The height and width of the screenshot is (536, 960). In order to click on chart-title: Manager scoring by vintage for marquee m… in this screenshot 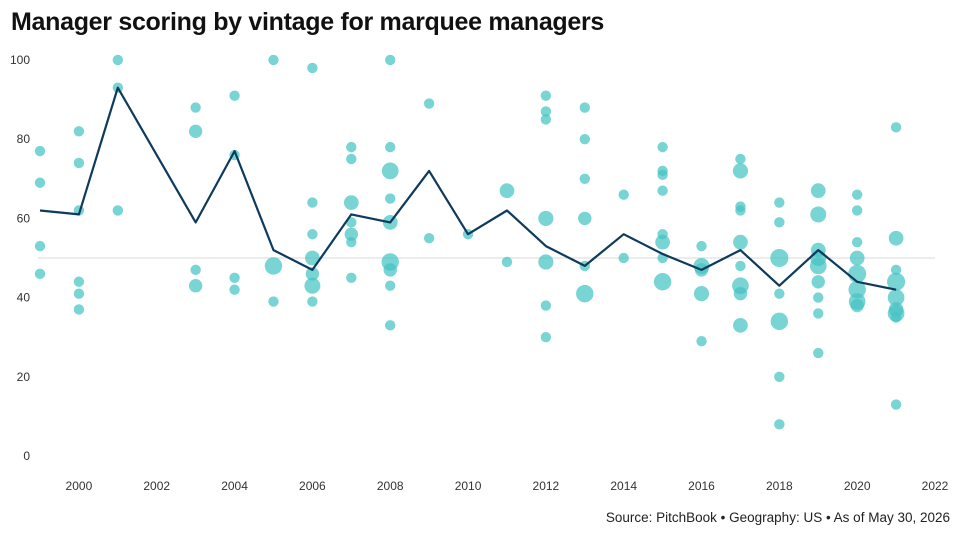, I will do `click(308, 22)`.